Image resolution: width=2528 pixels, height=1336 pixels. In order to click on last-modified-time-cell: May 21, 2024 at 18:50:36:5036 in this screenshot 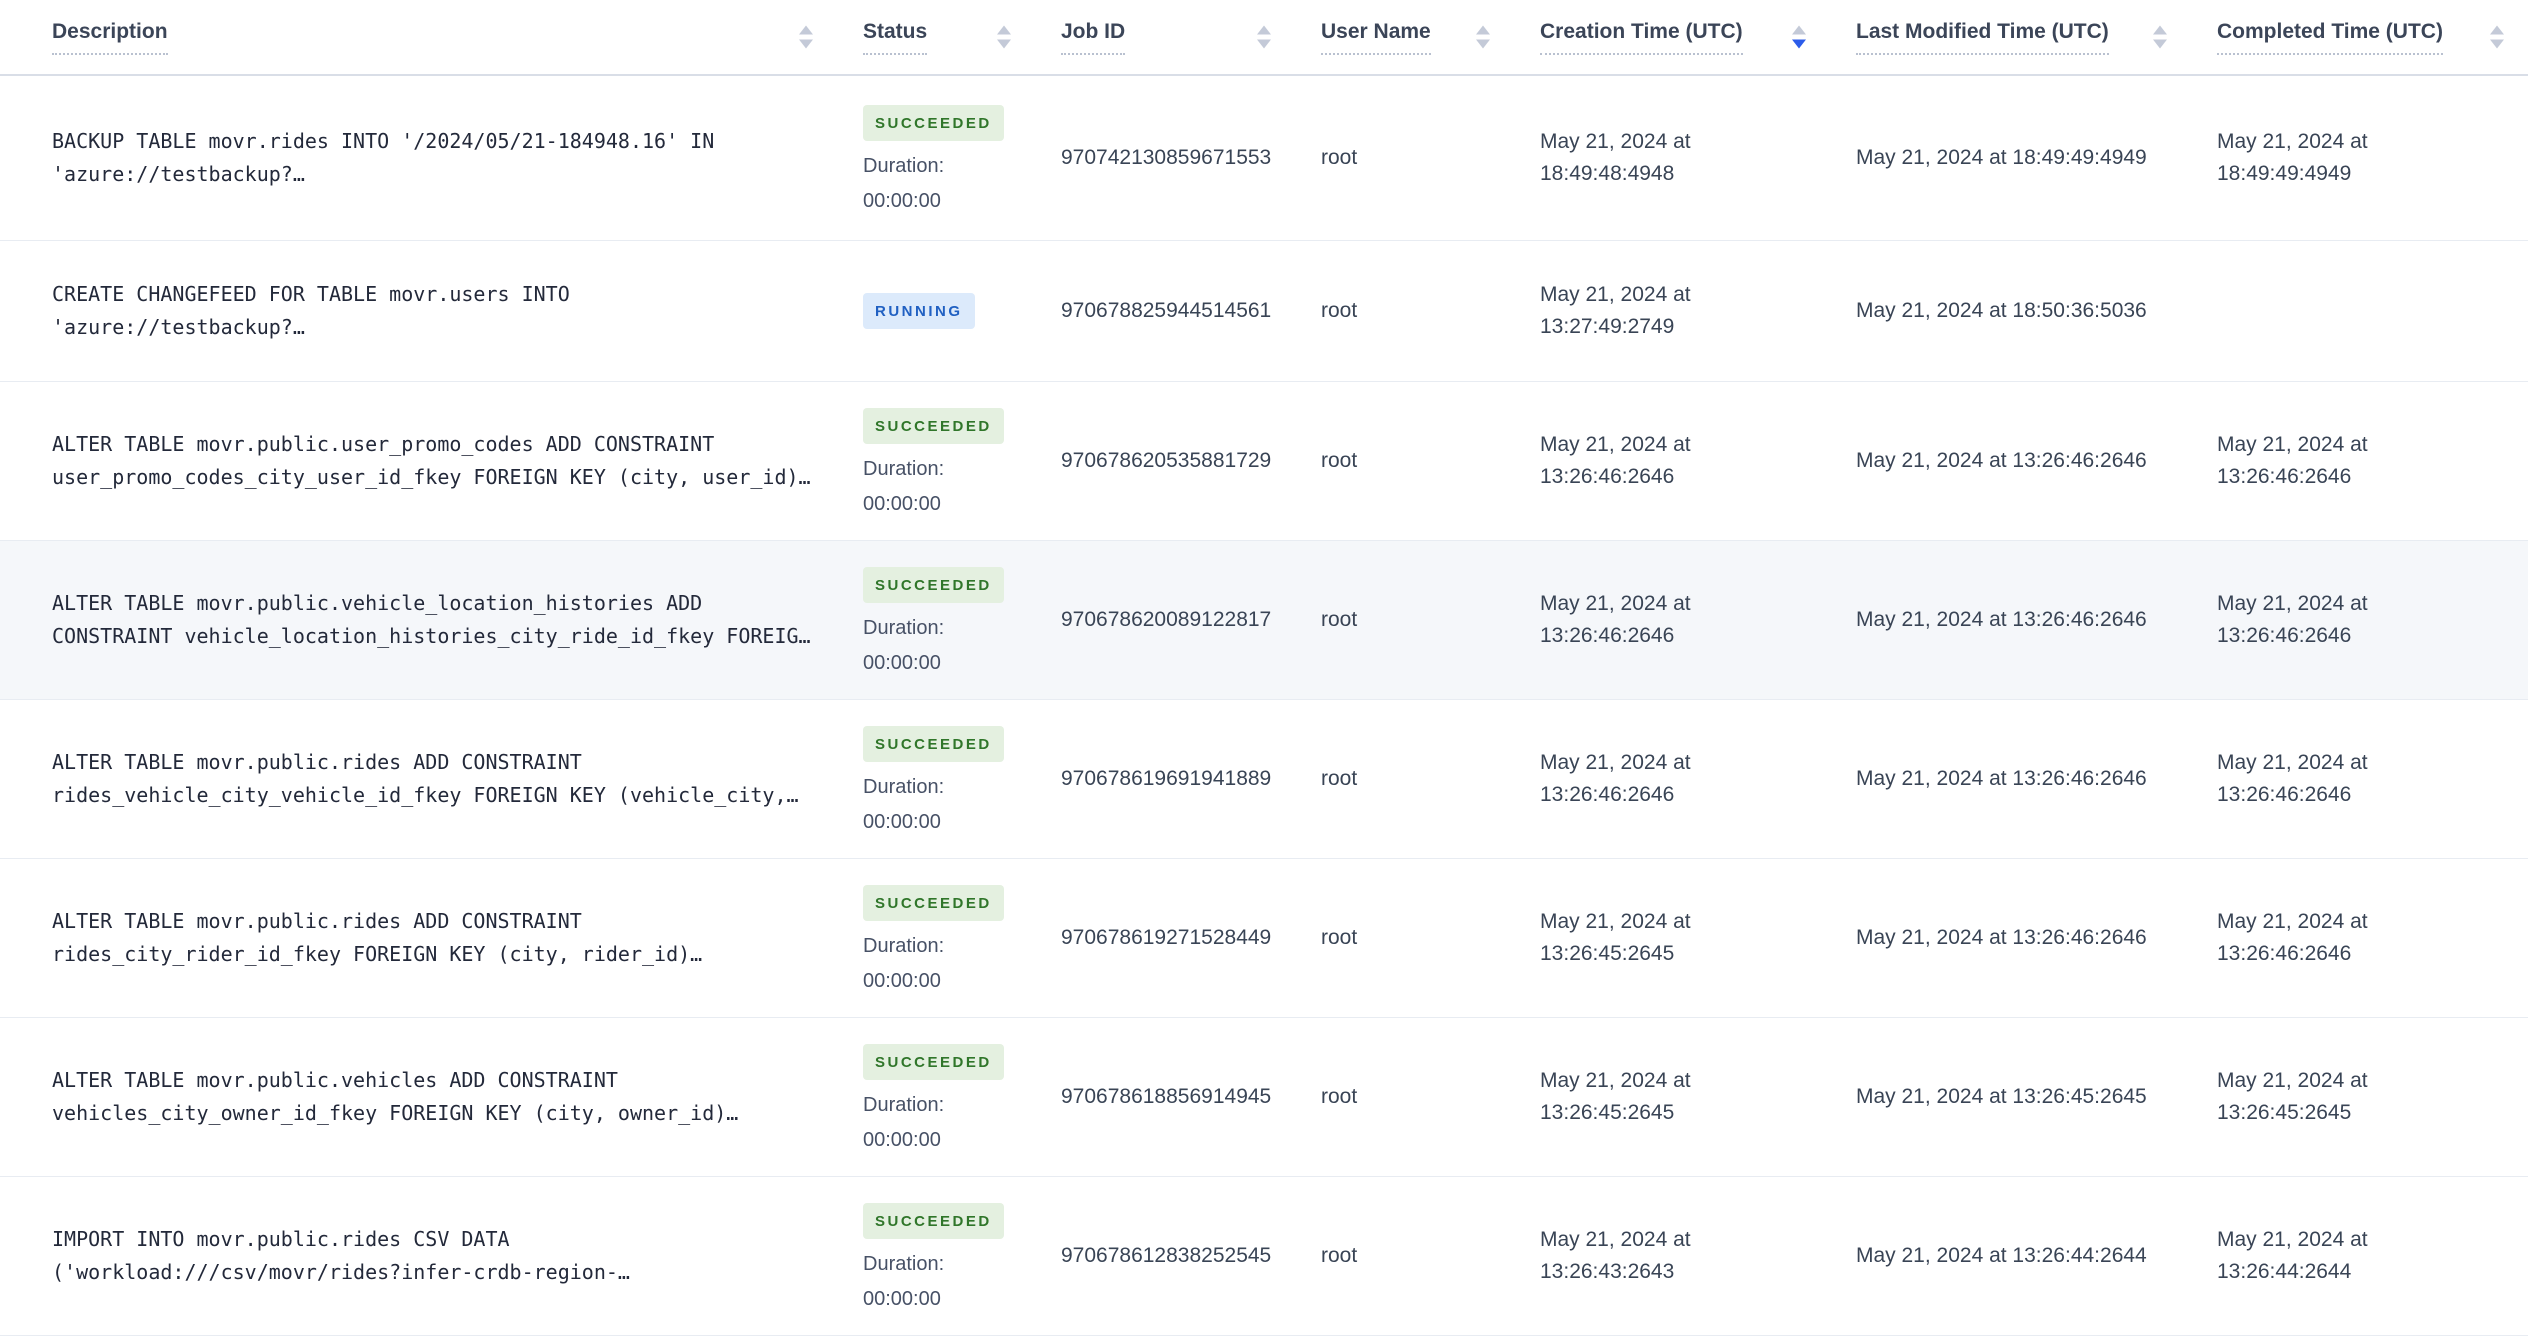, I will do `click(2036, 311)`.